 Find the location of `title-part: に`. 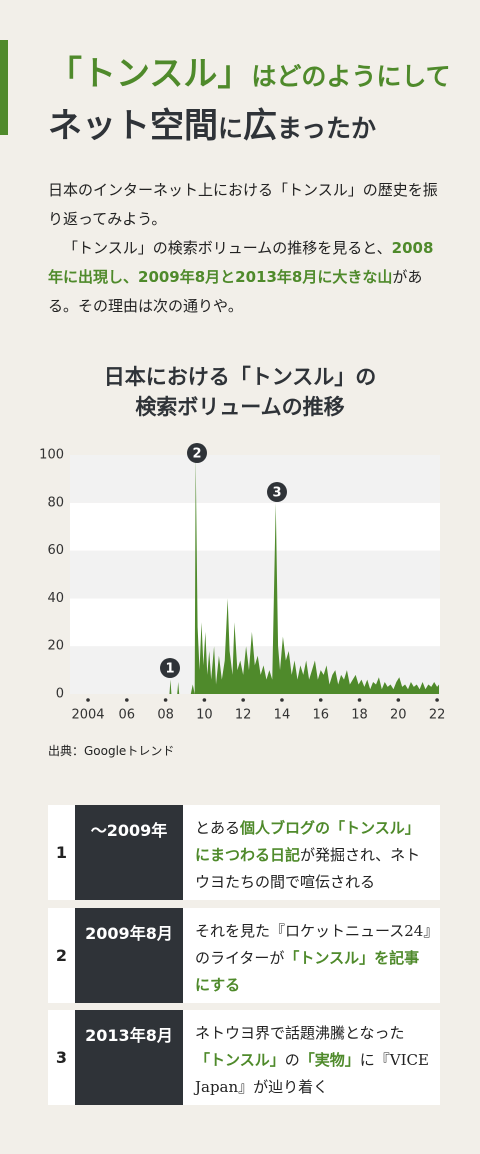

title-part: に is located at coordinates (231, 128).